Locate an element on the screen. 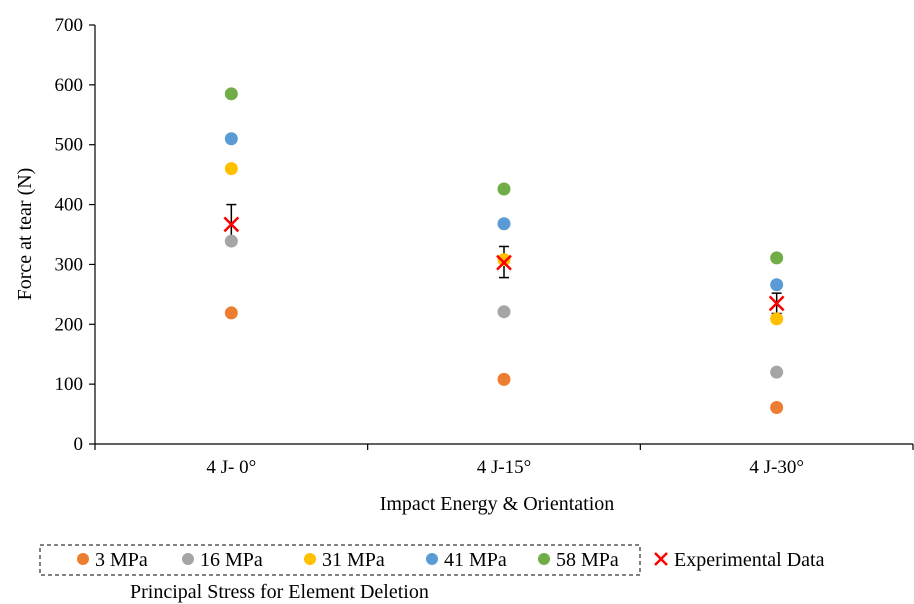 The width and height of the screenshot is (914, 604). y-tick-label: 0 is located at coordinates (79, 444).